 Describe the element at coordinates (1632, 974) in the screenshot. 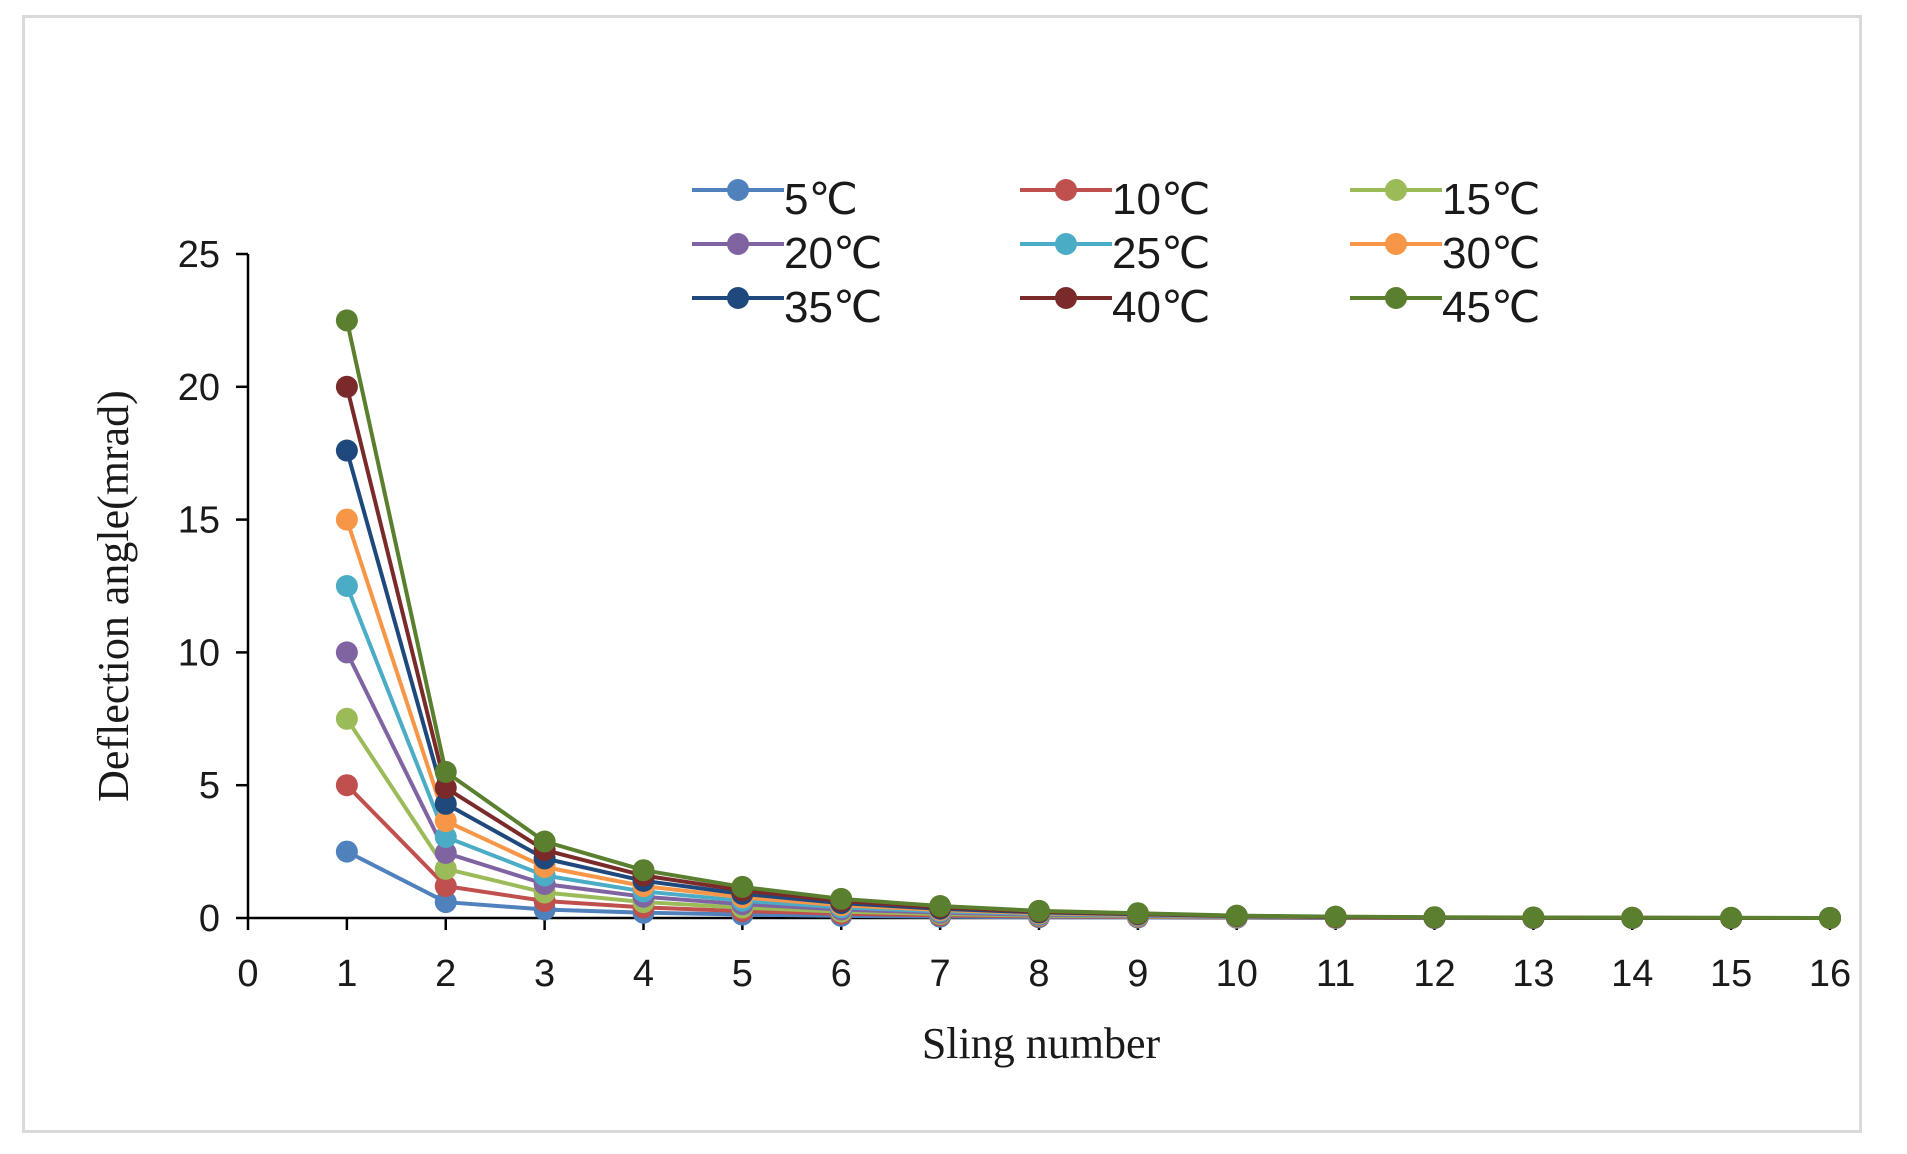

I see `x-tick-label: 14` at that location.